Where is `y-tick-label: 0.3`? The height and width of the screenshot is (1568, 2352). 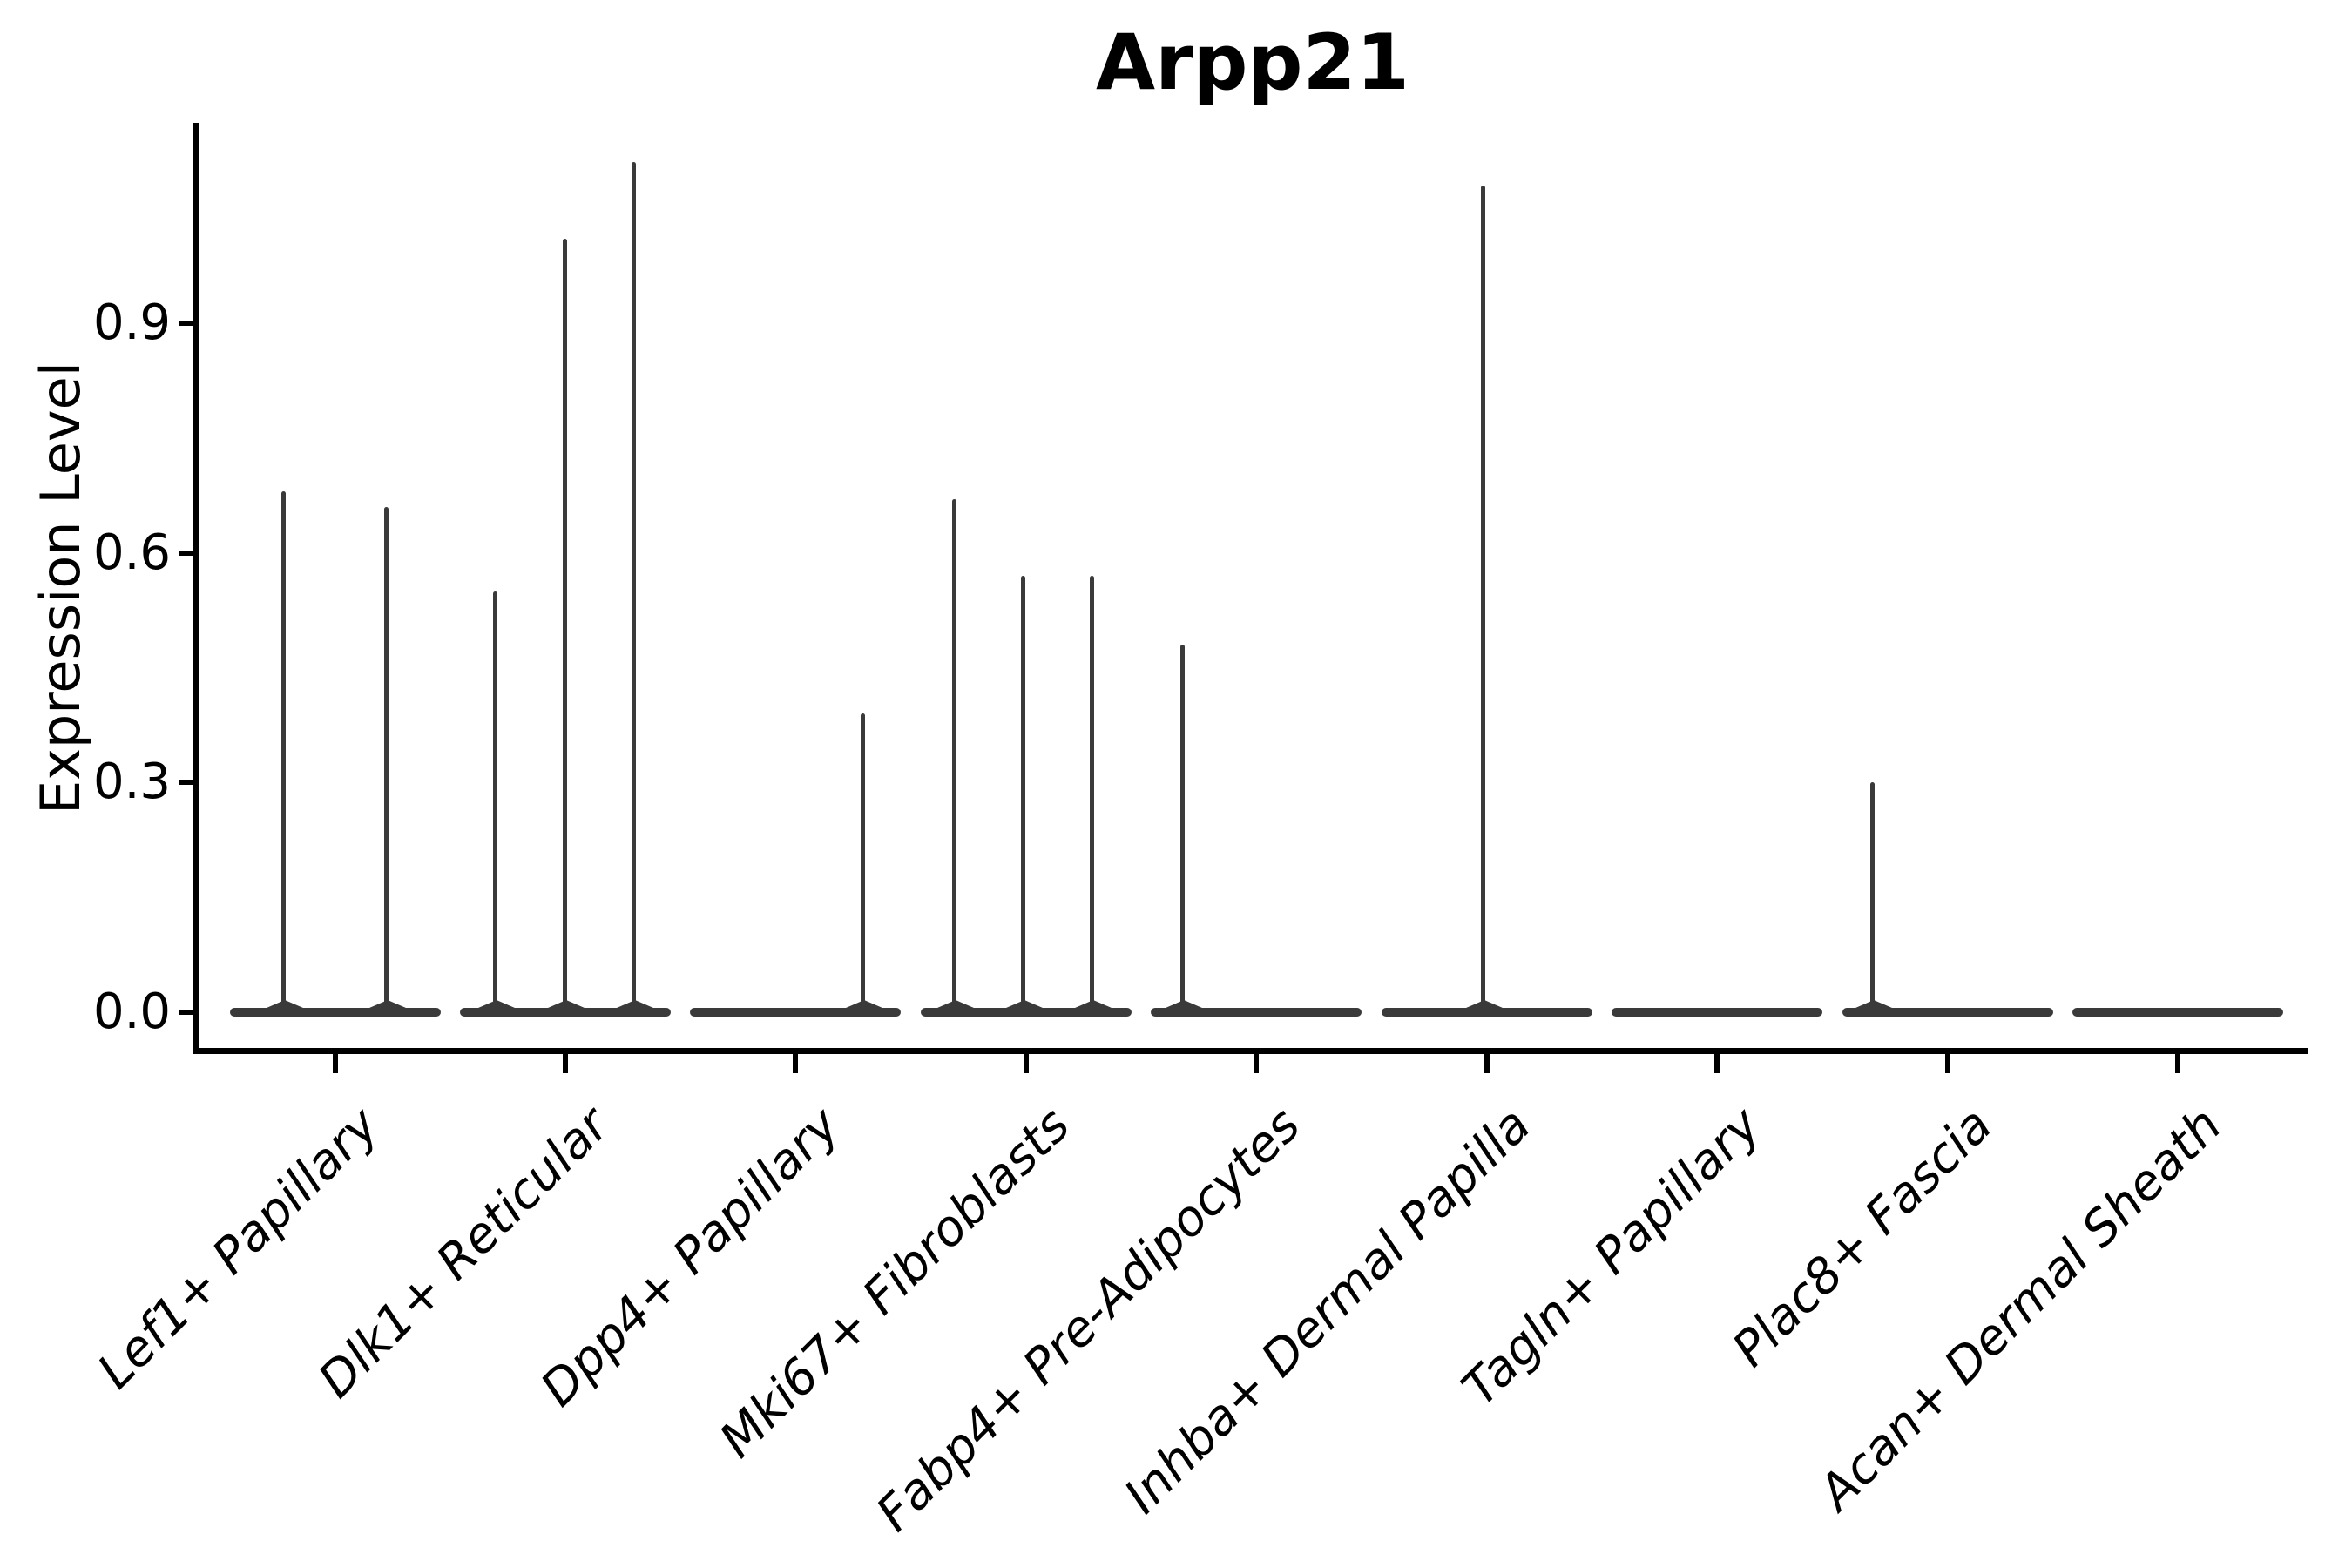 y-tick-label: 0.3 is located at coordinates (131, 782).